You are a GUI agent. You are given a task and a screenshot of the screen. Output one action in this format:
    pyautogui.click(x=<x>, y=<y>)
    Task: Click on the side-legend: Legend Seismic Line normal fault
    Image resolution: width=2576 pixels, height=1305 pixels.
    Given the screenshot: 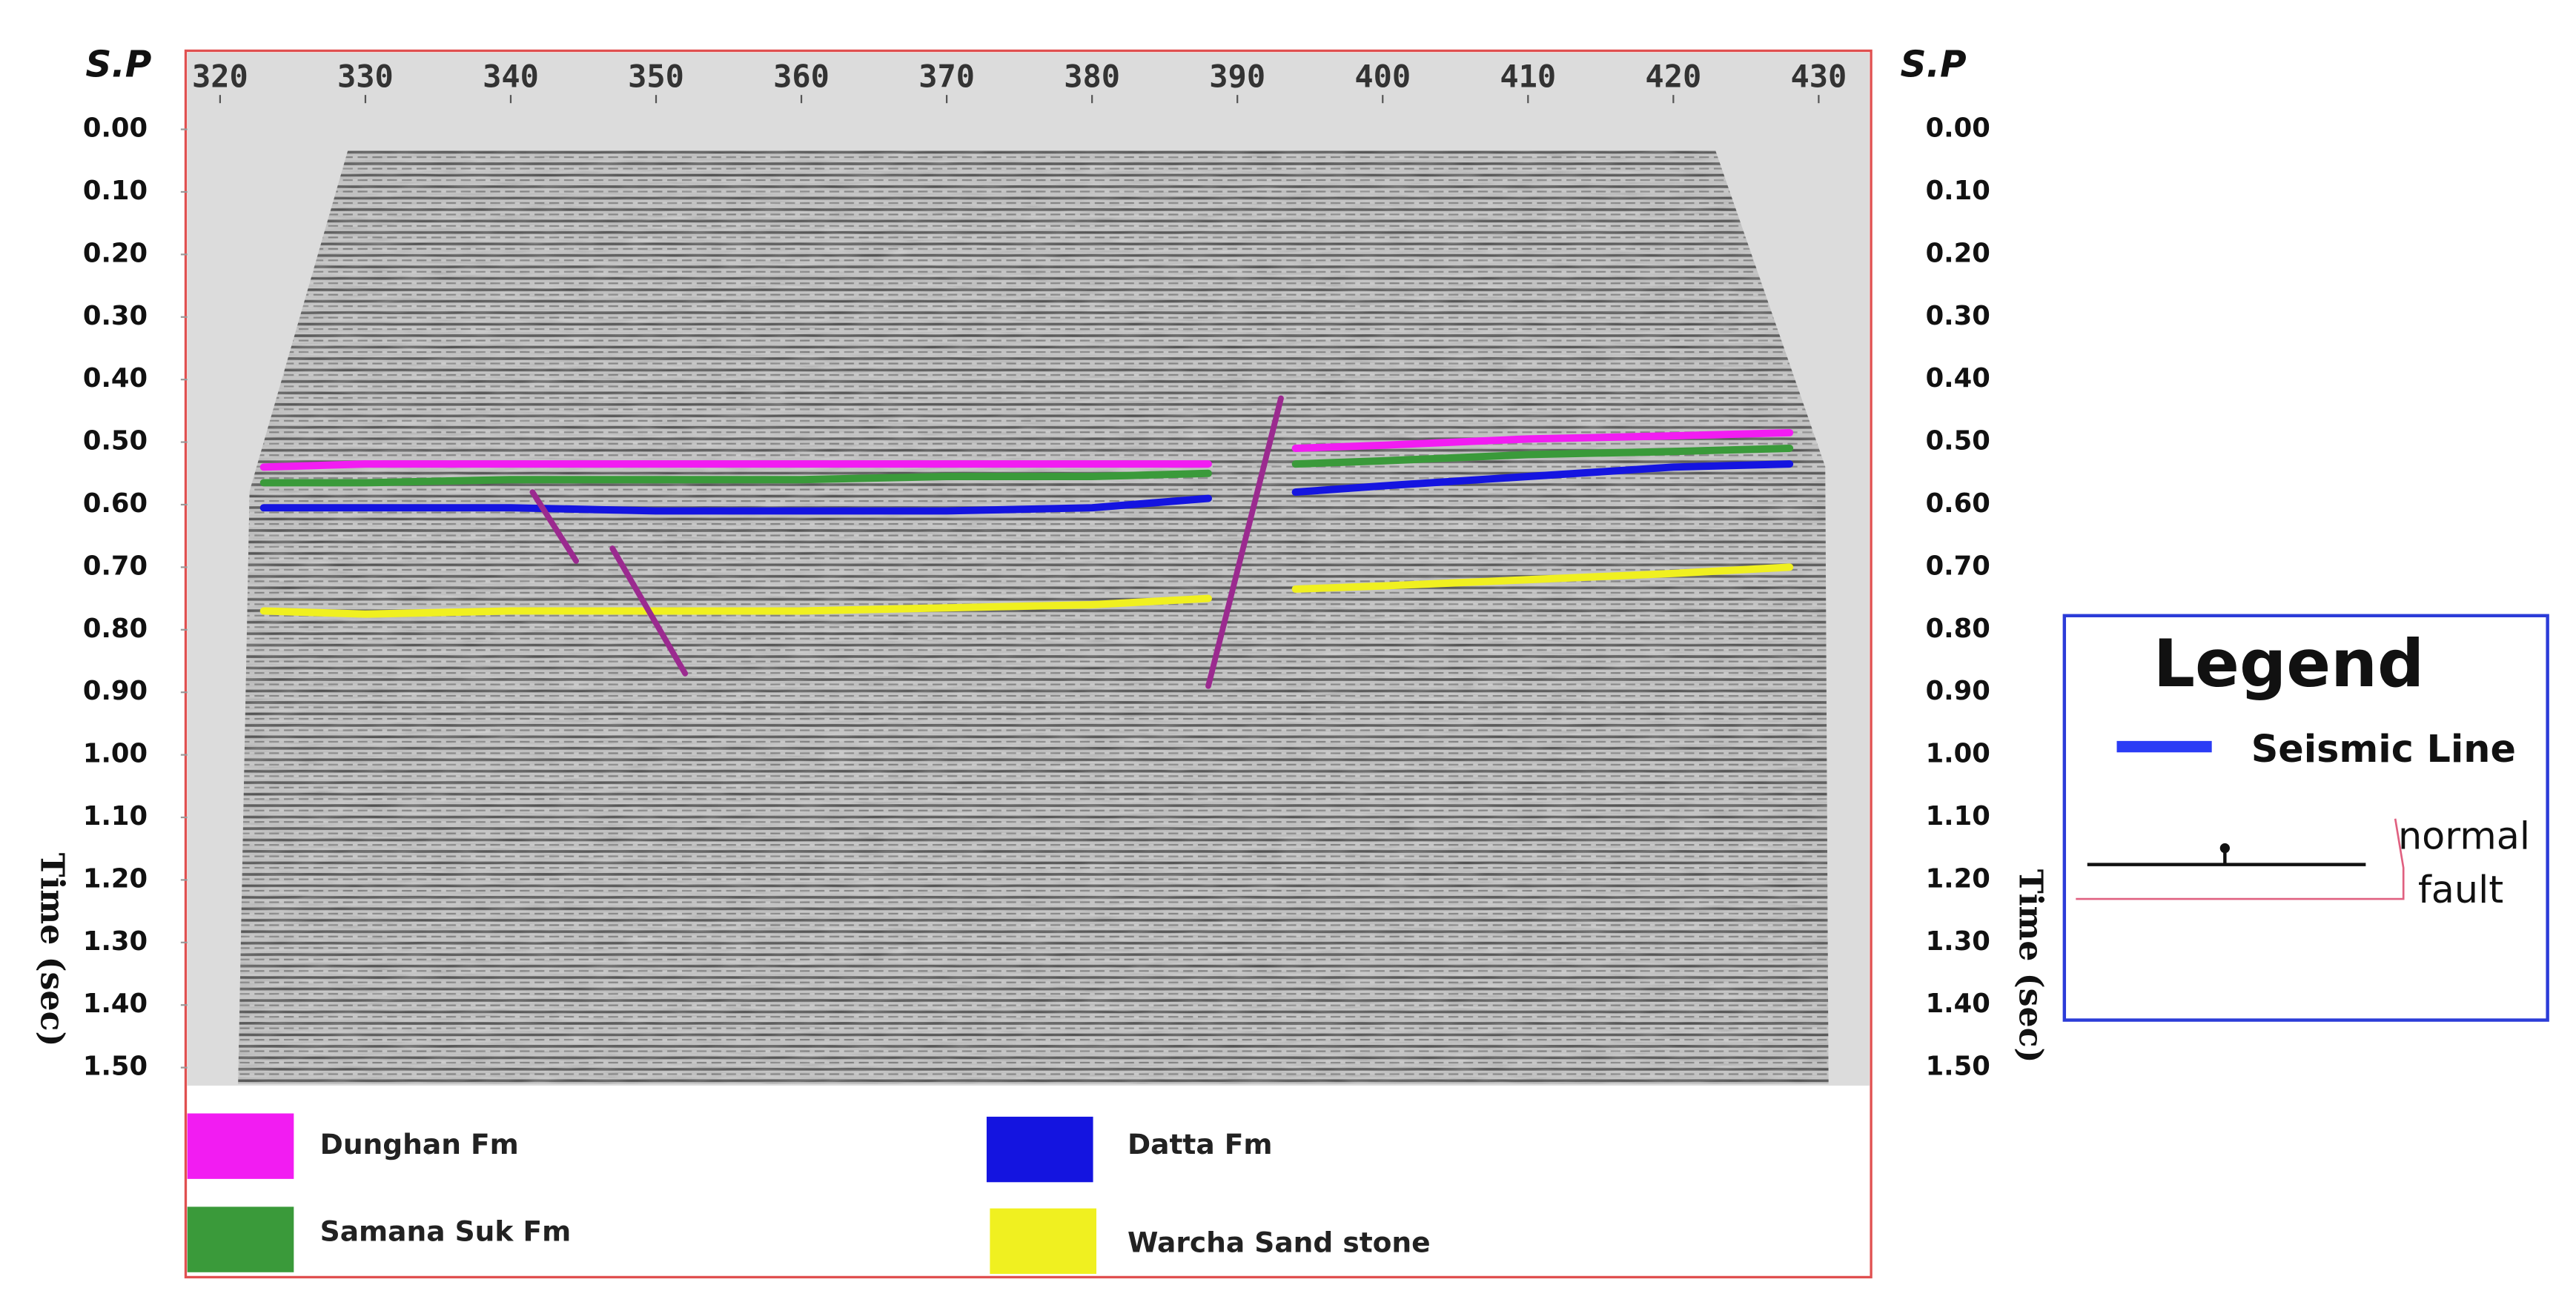 What is the action you would take?
    pyautogui.click(x=2305, y=818)
    